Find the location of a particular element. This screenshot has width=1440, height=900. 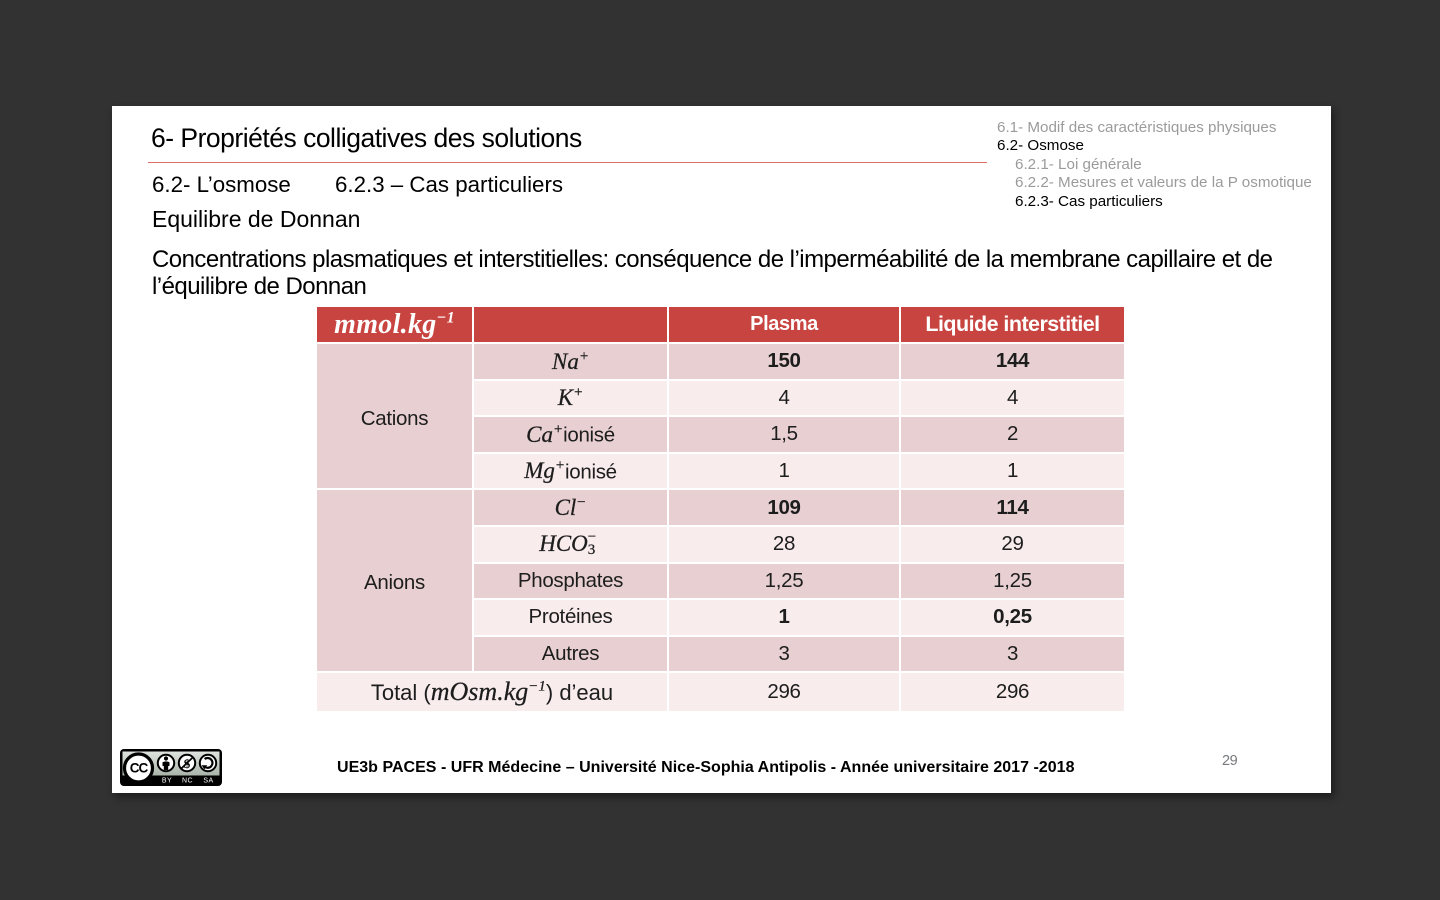

svg-text: CC is located at coordinates (139, 768).